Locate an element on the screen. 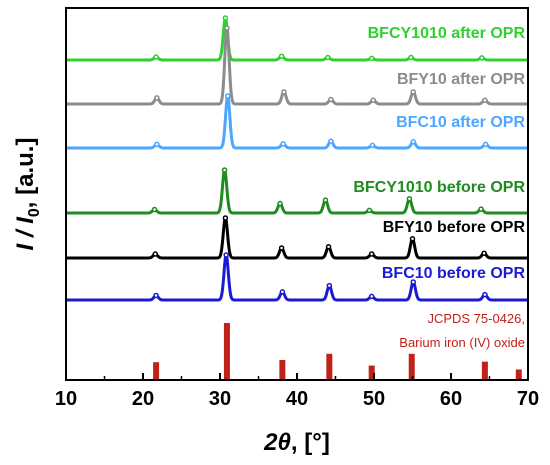 This screenshot has height=465, width=550. series-label: BFC10 after OPR is located at coordinates (460, 122).